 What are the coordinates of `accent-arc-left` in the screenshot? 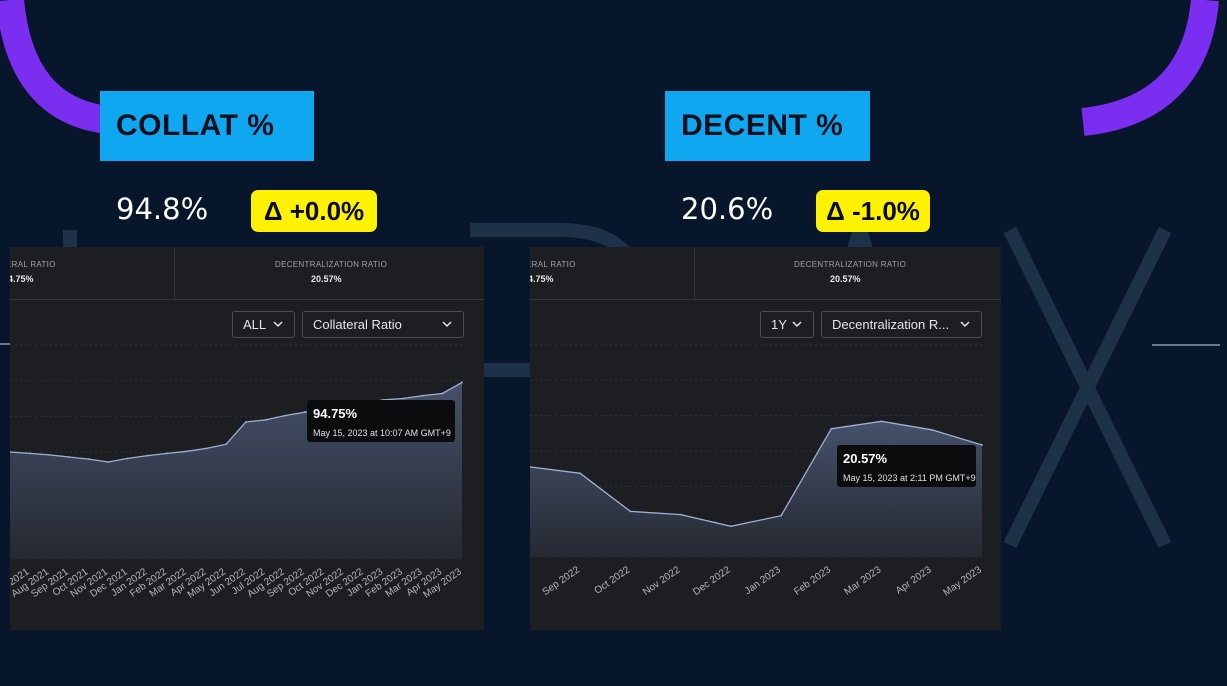 It's located at (55, 67).